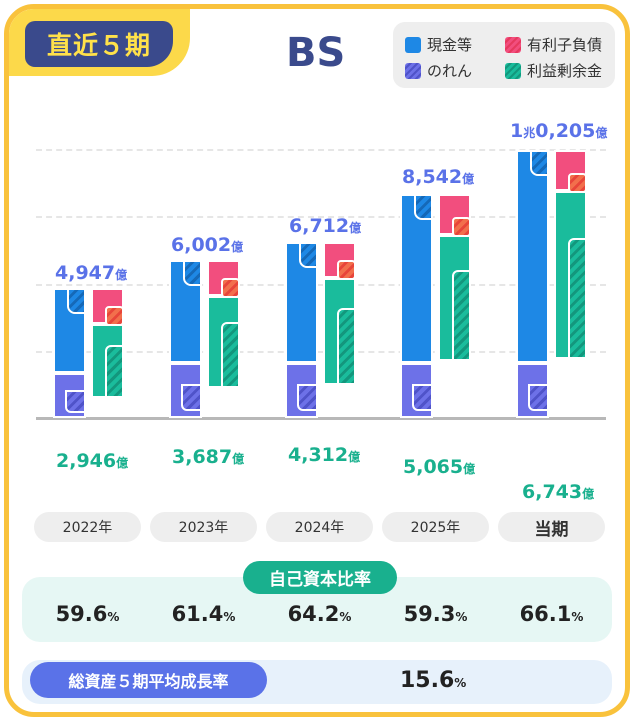  I want to click on legend-item-debt: 有利子負債, so click(553, 44).